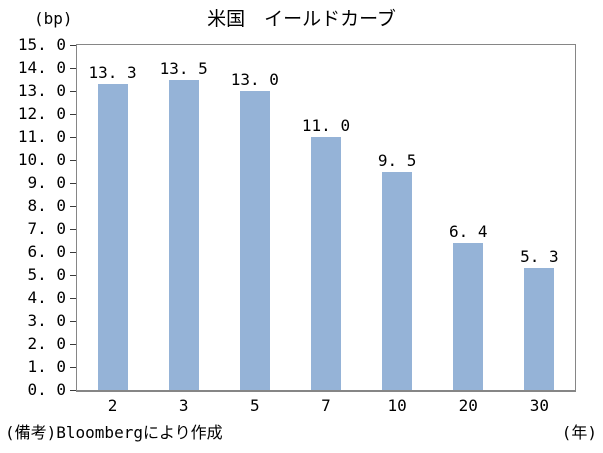 The image size is (603, 453). What do you see at coordinates (41, 90) in the screenshot?
I see `y-axis-tick-label: 13. 0` at bounding box center [41, 90].